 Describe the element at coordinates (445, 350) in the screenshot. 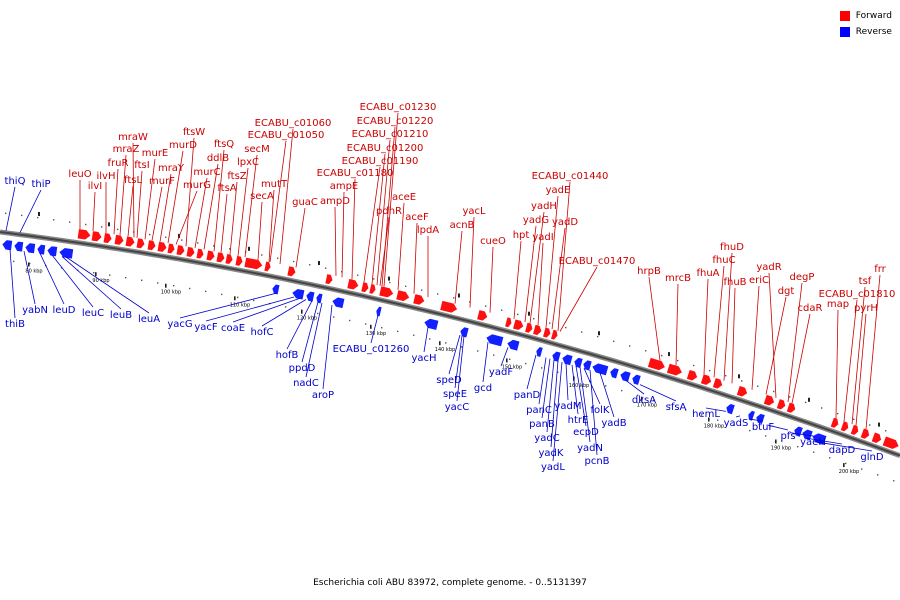

I see `scale-tick-label: 140 kbp` at that location.